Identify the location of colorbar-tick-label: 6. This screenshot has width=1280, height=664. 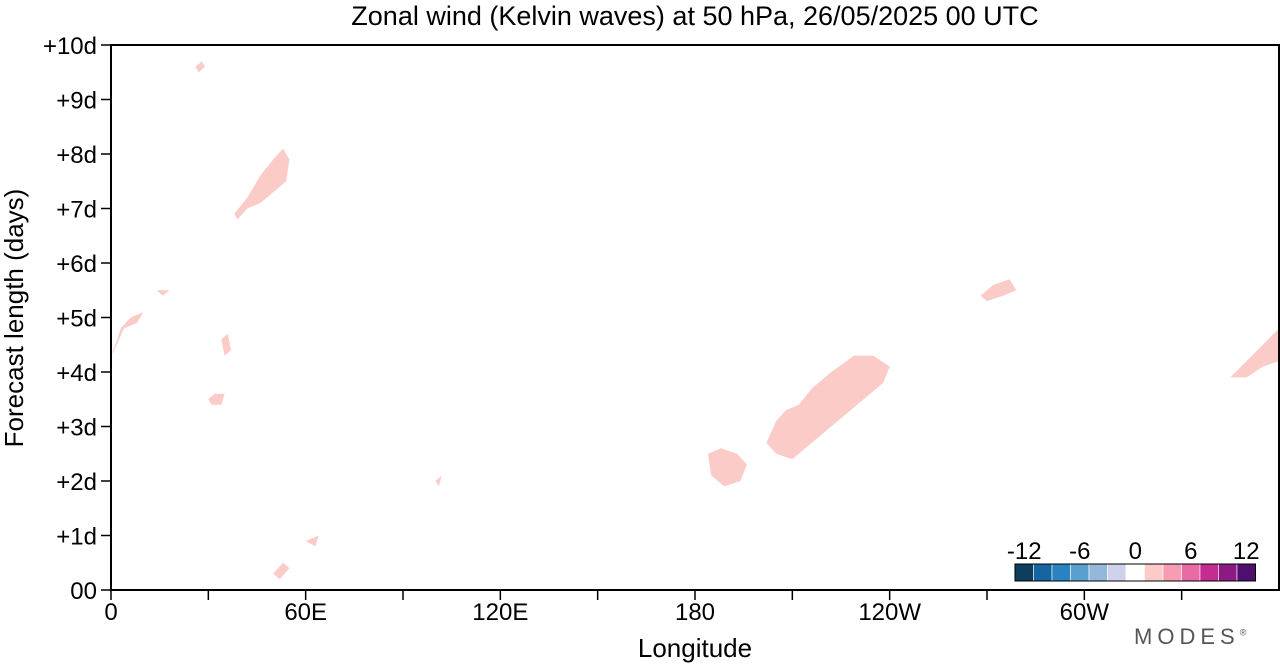
(1190, 551).